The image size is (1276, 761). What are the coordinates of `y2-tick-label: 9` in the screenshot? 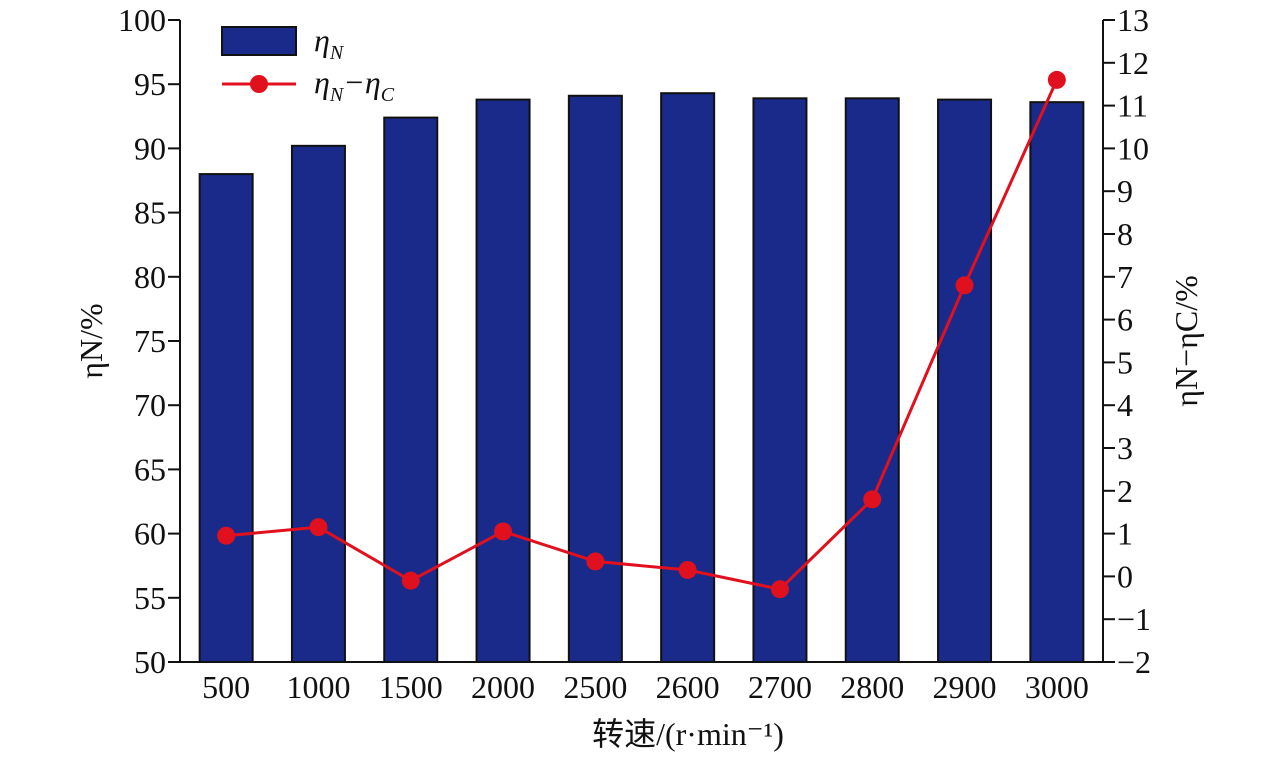 It's located at (1125, 191).